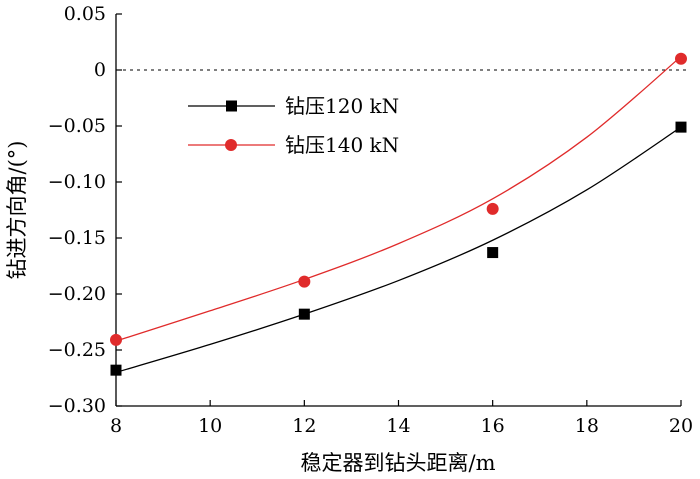  Describe the element at coordinates (77, 406) in the screenshot. I see `y-tick-label: −0.30` at that location.